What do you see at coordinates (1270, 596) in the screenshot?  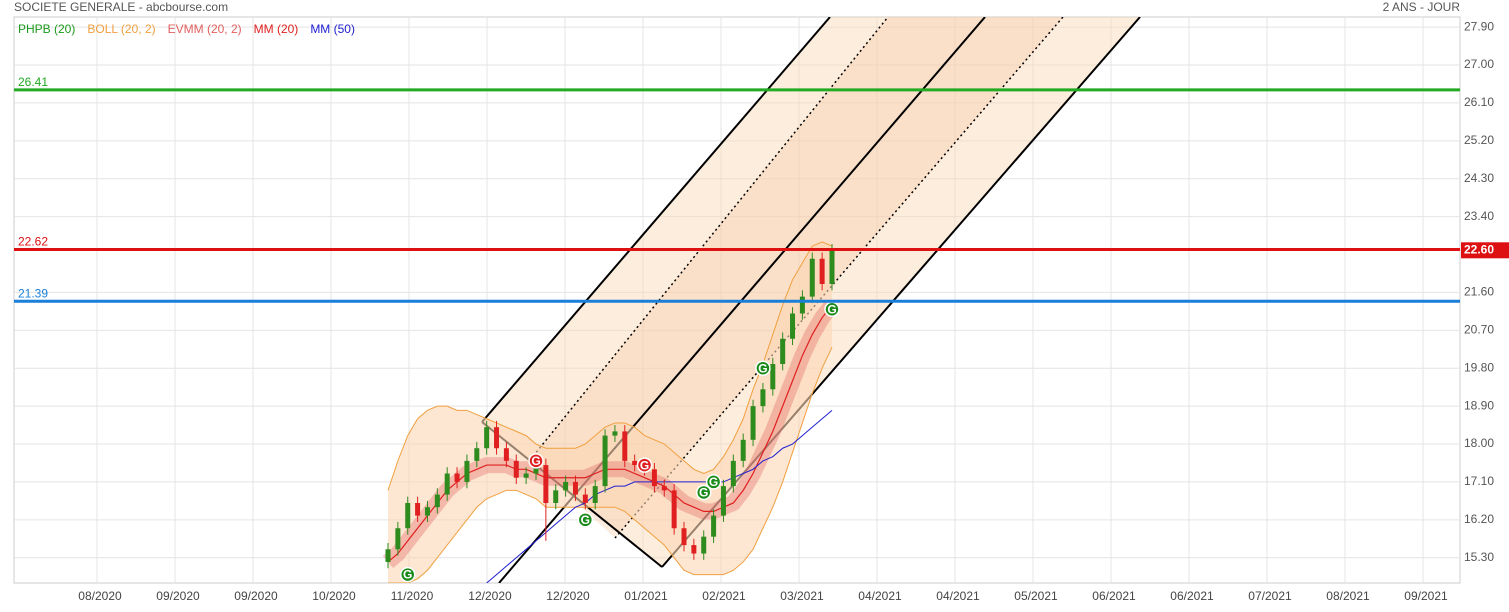 I see `x-tick-label: 07/2021` at bounding box center [1270, 596].